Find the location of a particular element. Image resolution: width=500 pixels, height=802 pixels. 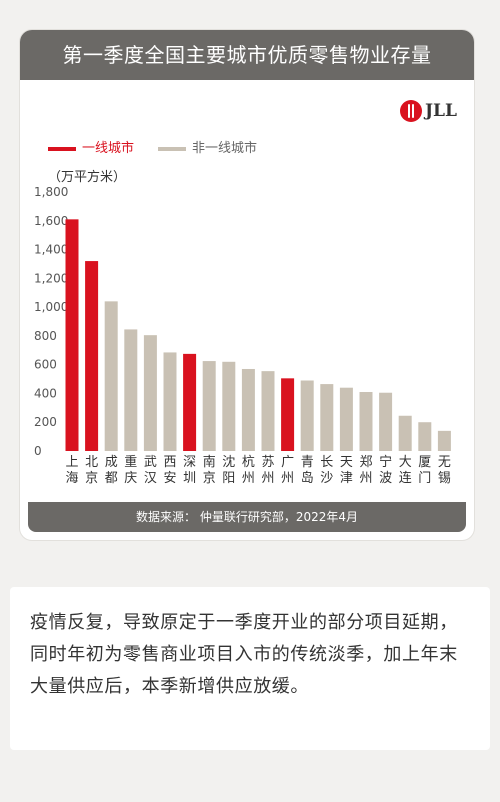

bar-成都 is located at coordinates (111, 376).